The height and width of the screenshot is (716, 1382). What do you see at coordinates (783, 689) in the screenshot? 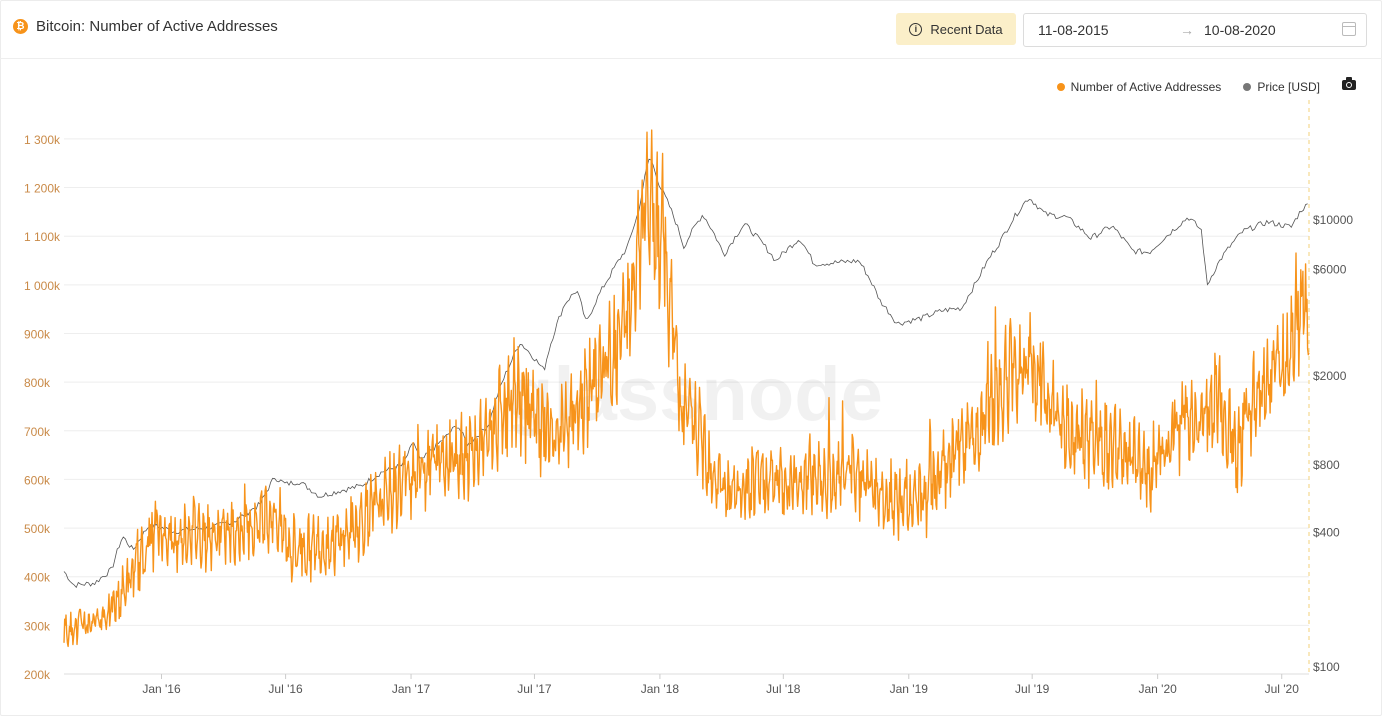
I see `x-tick-label: Jul '18` at bounding box center [783, 689].